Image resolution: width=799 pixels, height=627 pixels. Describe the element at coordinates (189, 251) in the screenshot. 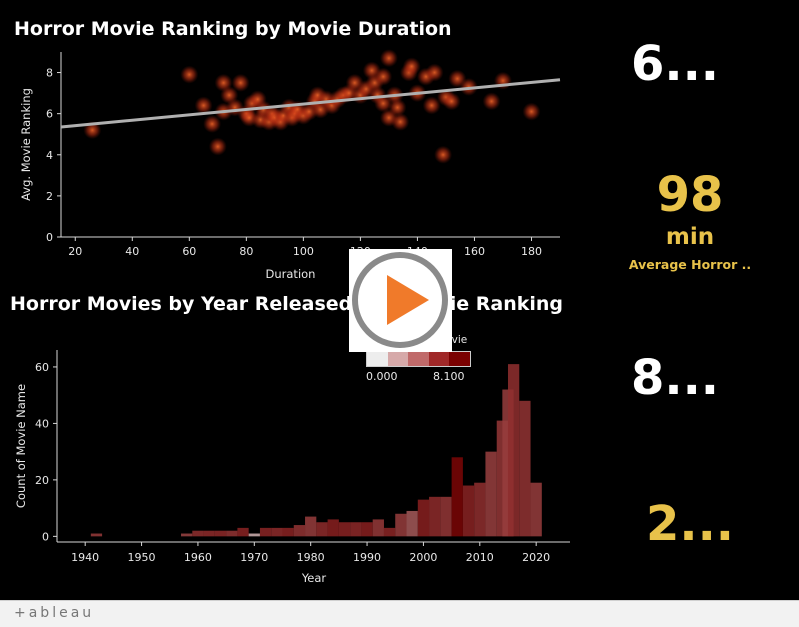

I see `scatter-x-tick-label: 60` at that location.